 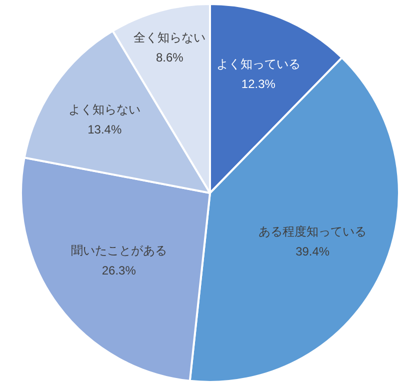 I want to click on data-label: 26.3%, so click(x=119, y=271).